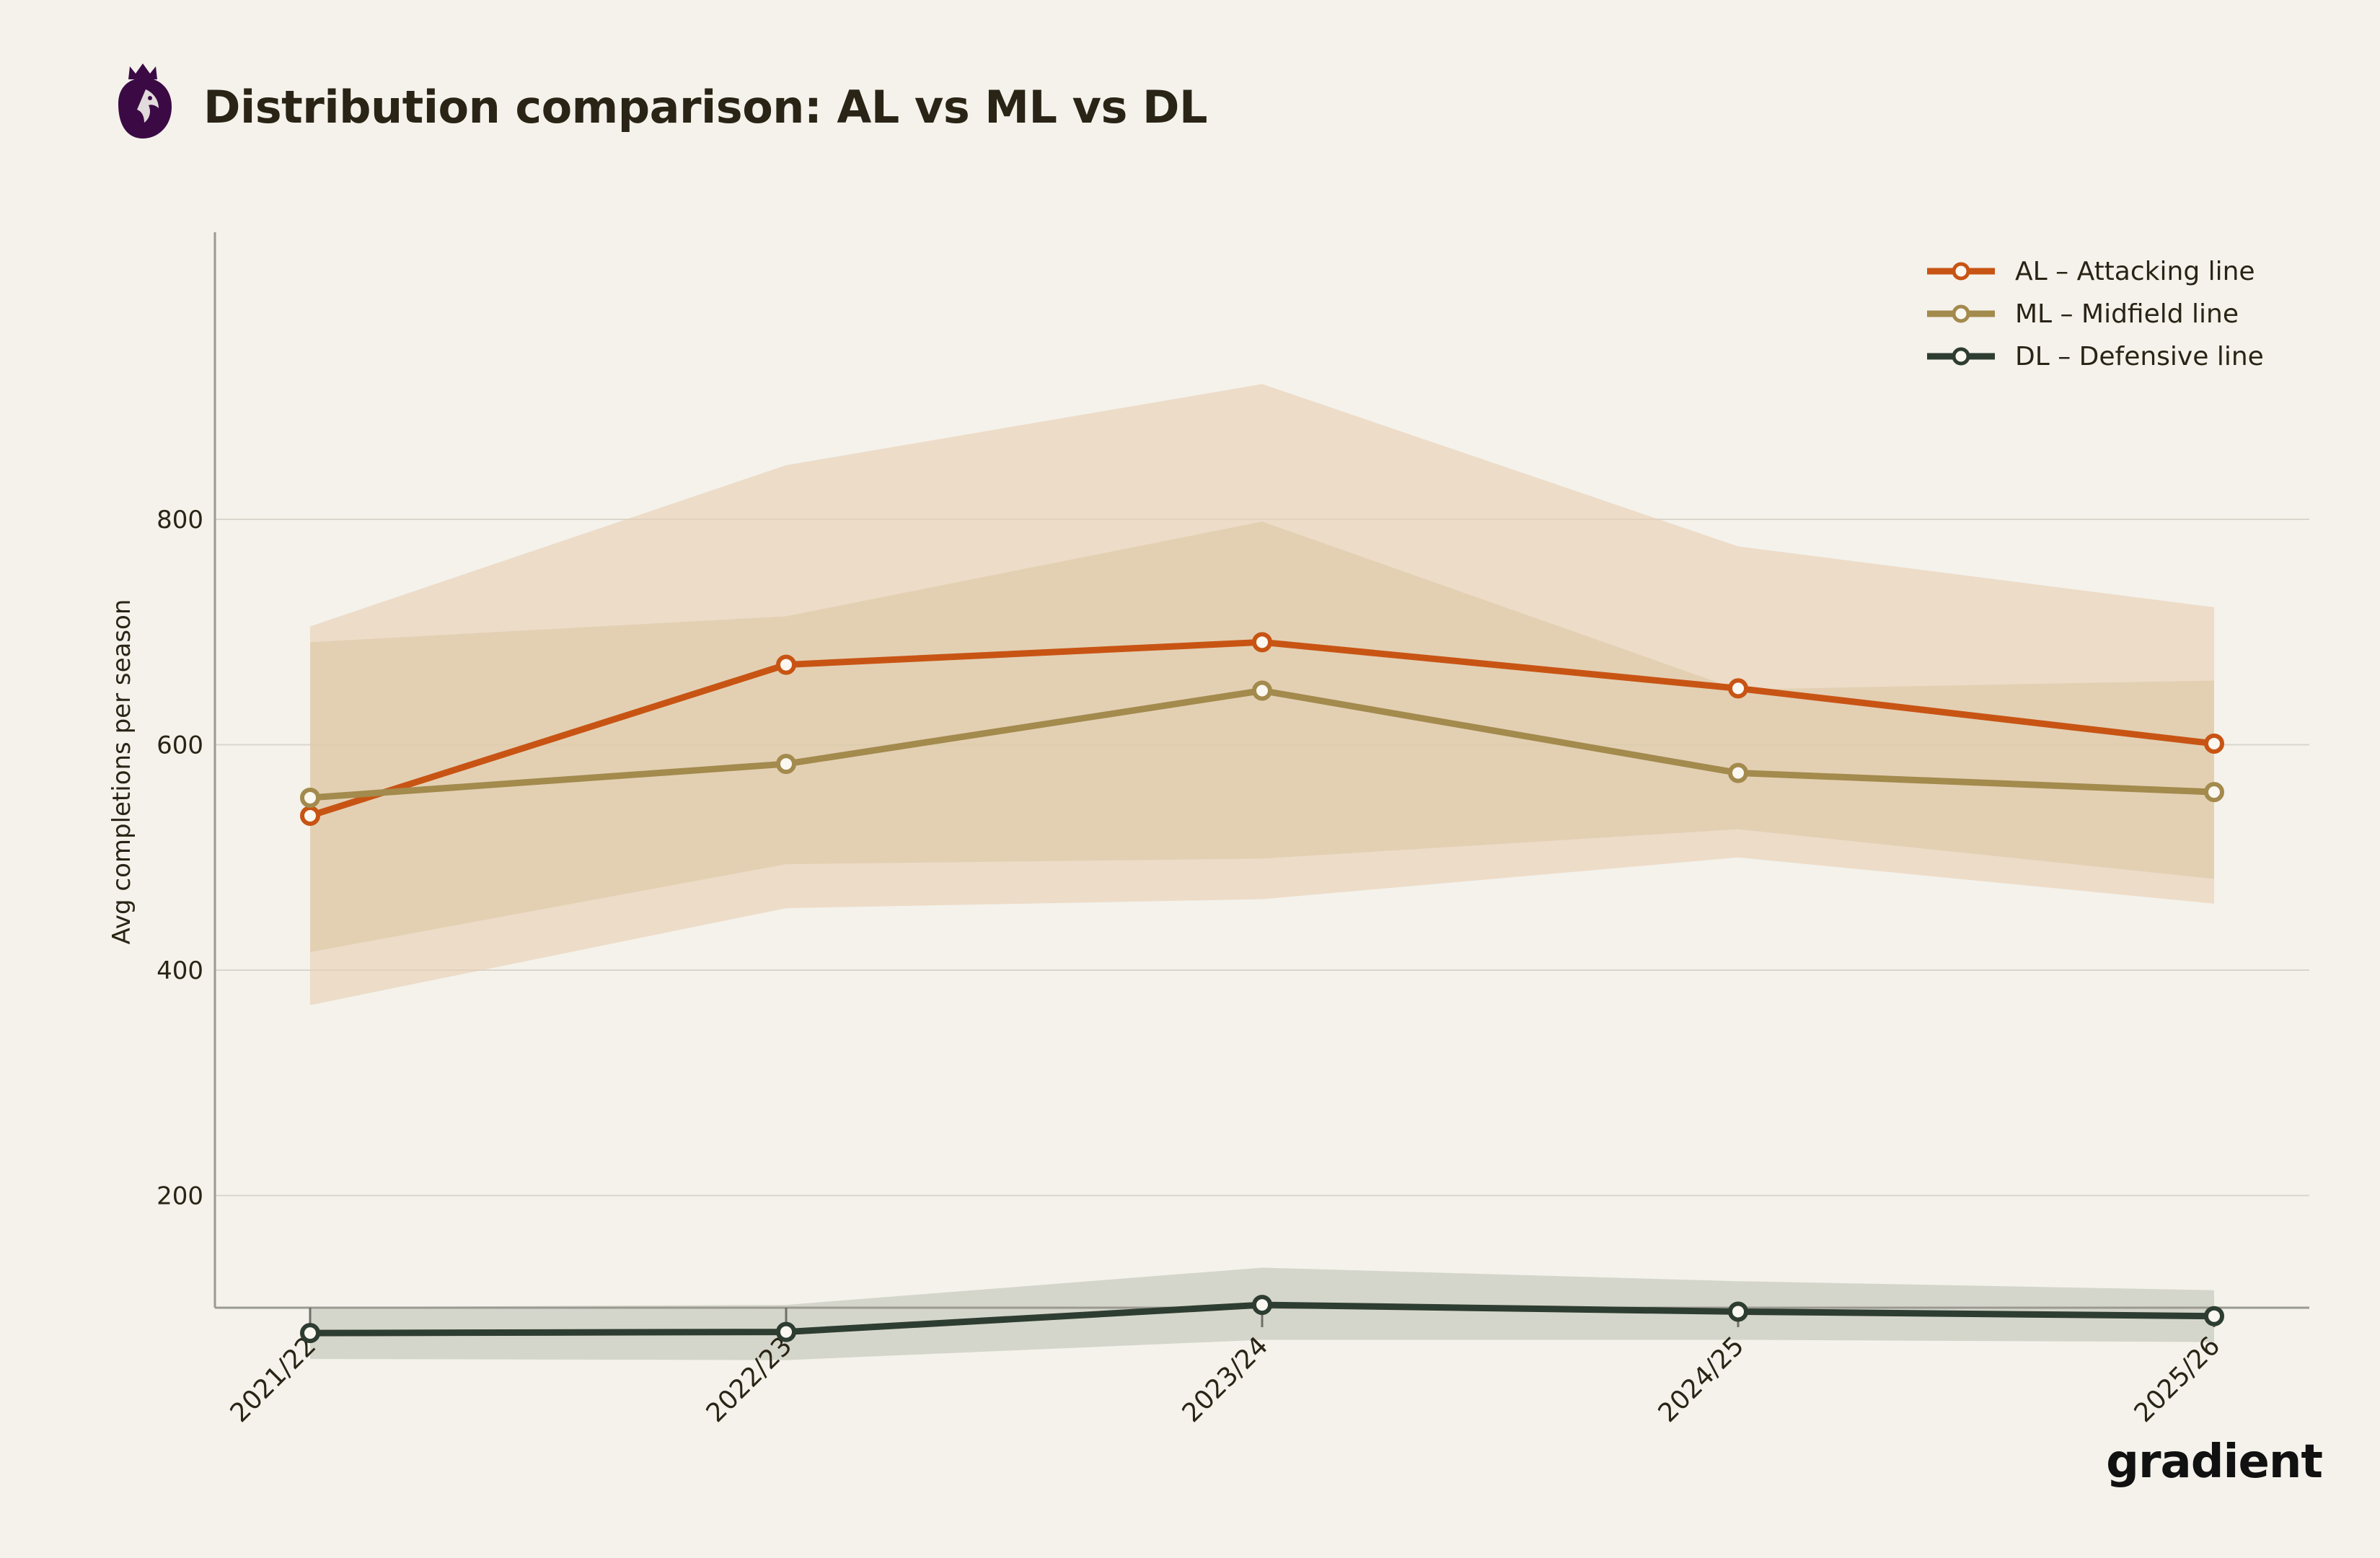 This screenshot has height=1558, width=2380. What do you see at coordinates (2177, 1379) in the screenshot?
I see `x-tick-label: 2025/26` at bounding box center [2177, 1379].